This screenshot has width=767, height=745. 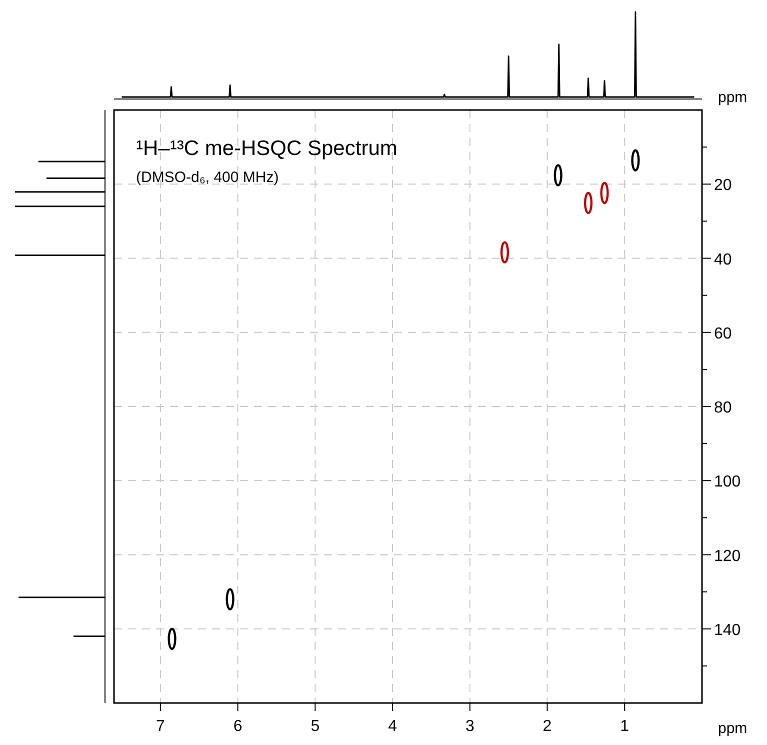 What do you see at coordinates (160, 726) in the screenshot?
I see `x-tick-label: 7` at bounding box center [160, 726].